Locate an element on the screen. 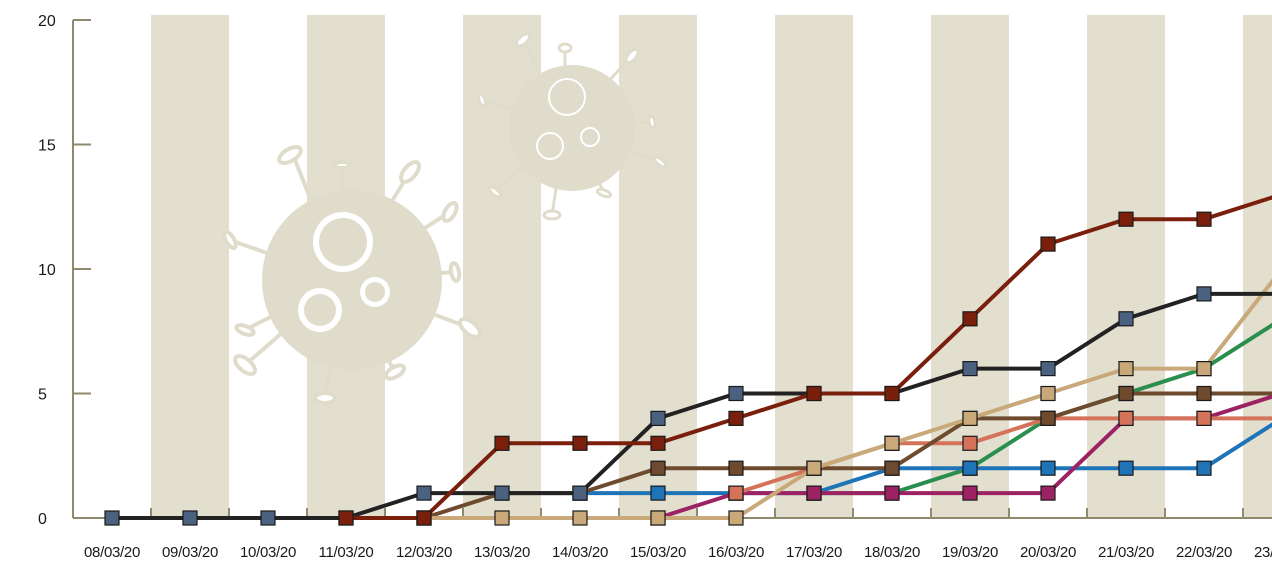  x-tick-label: 19/03/20 is located at coordinates (970, 552).